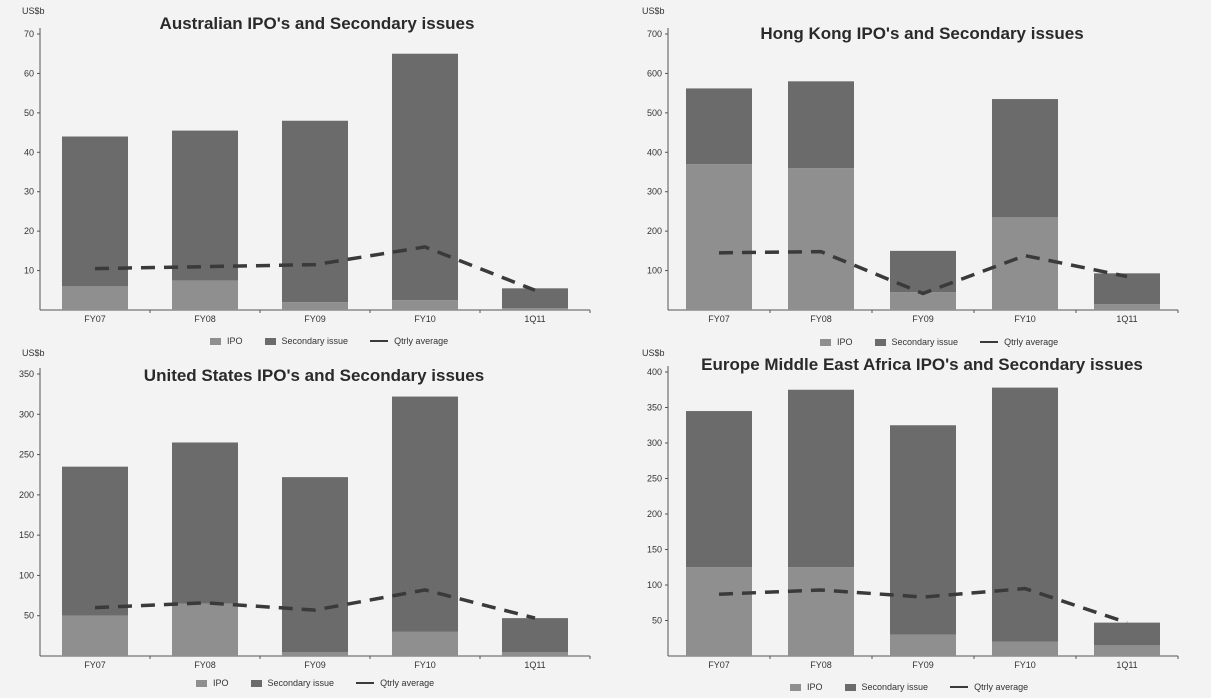 Image resolution: width=1211 pixels, height=698 pixels. I want to click on x-tick-label: FY08, so click(821, 665).